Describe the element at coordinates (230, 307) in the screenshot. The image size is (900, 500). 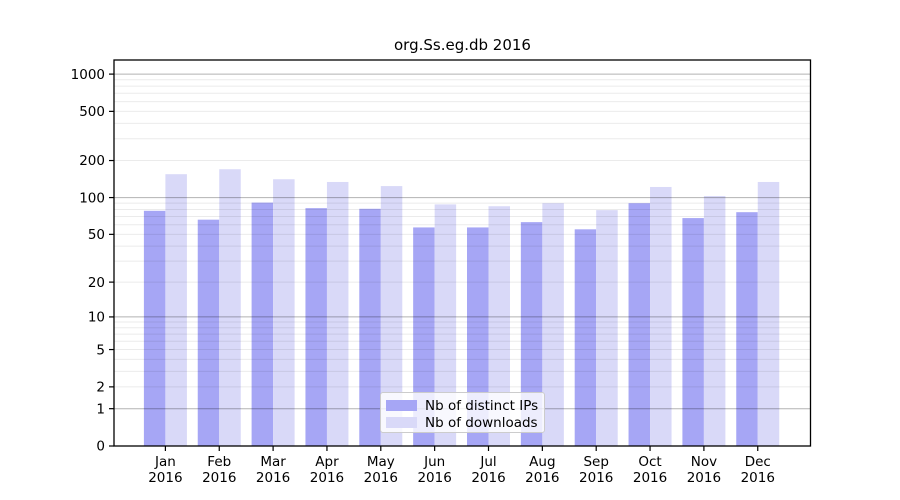
I see `bar-downloads-feb` at that location.